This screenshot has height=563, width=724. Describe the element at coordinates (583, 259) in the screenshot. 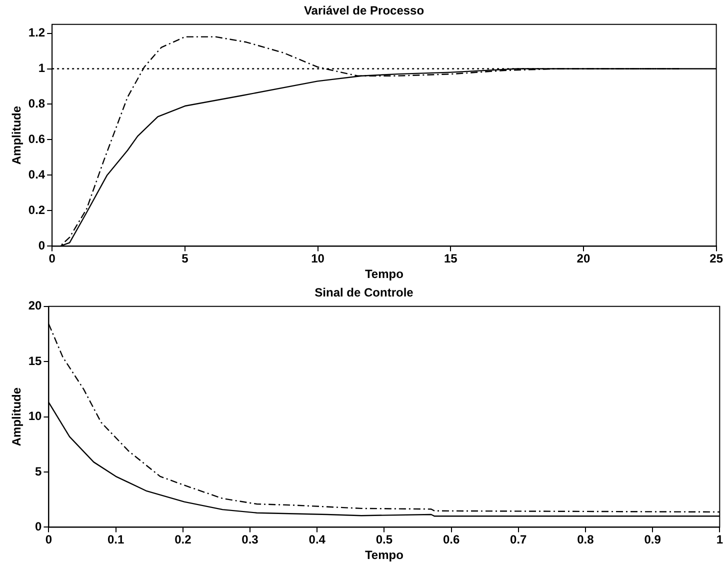

I see `x-tick-label: 20` at that location.